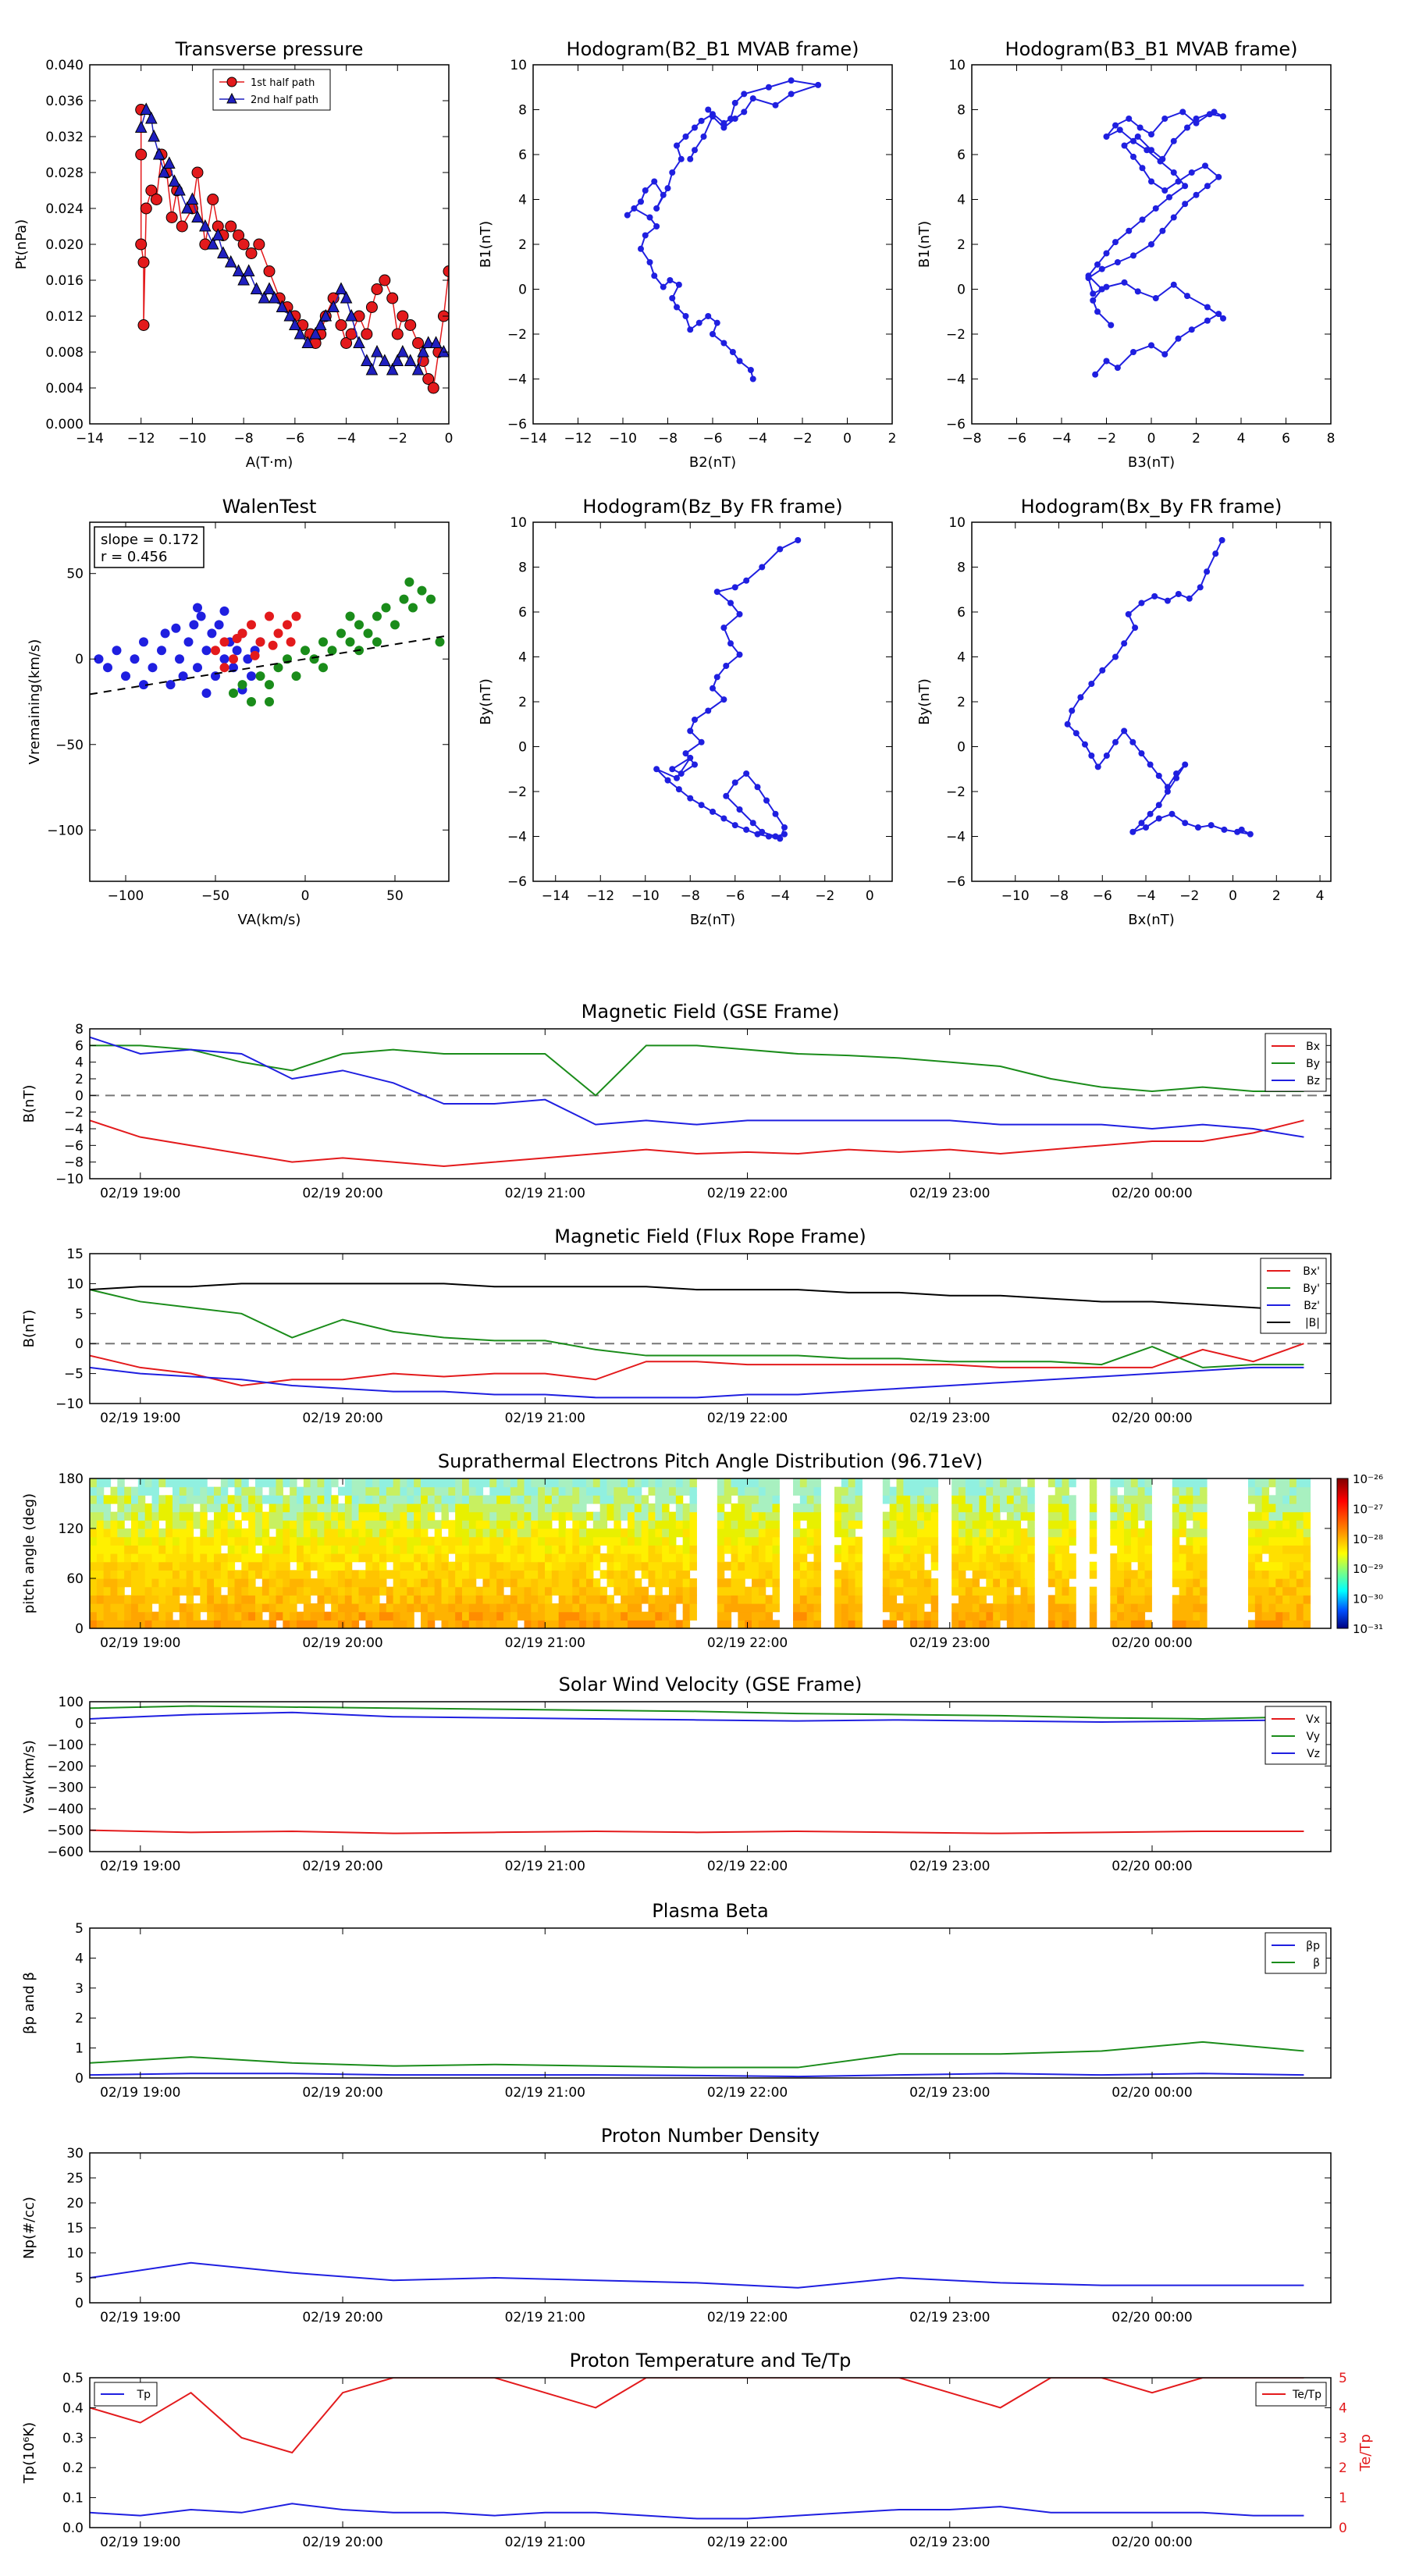 This screenshot has height=2576, width=1405. What do you see at coordinates (1312, 1306) in the screenshot?
I see `legend-label: Bz'` at bounding box center [1312, 1306].